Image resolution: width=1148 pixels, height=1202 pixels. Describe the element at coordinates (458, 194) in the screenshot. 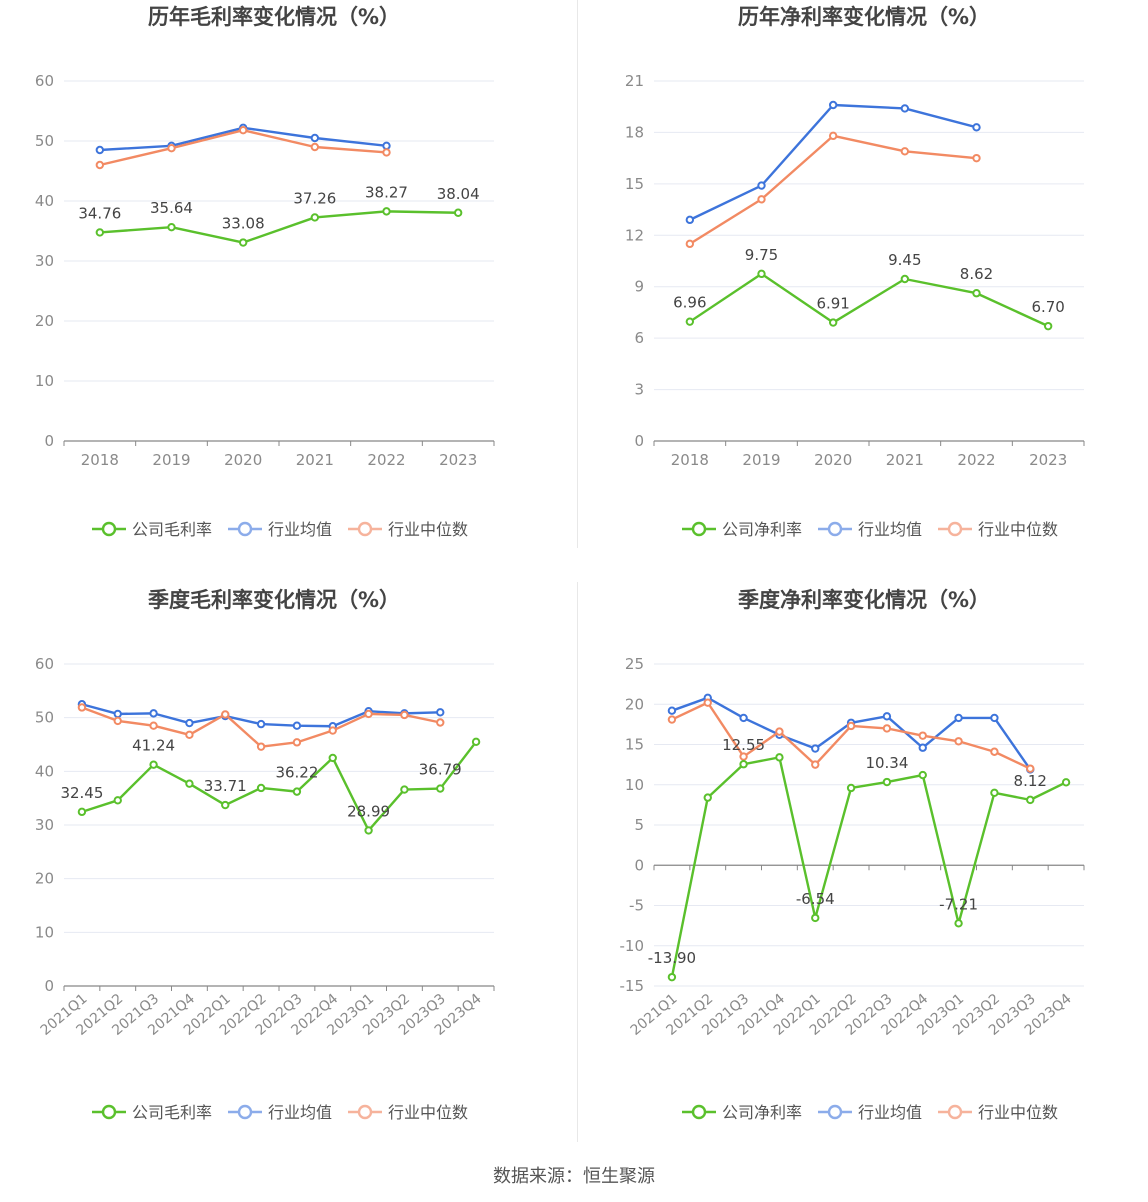

I see `data-label: 38.04` at that location.